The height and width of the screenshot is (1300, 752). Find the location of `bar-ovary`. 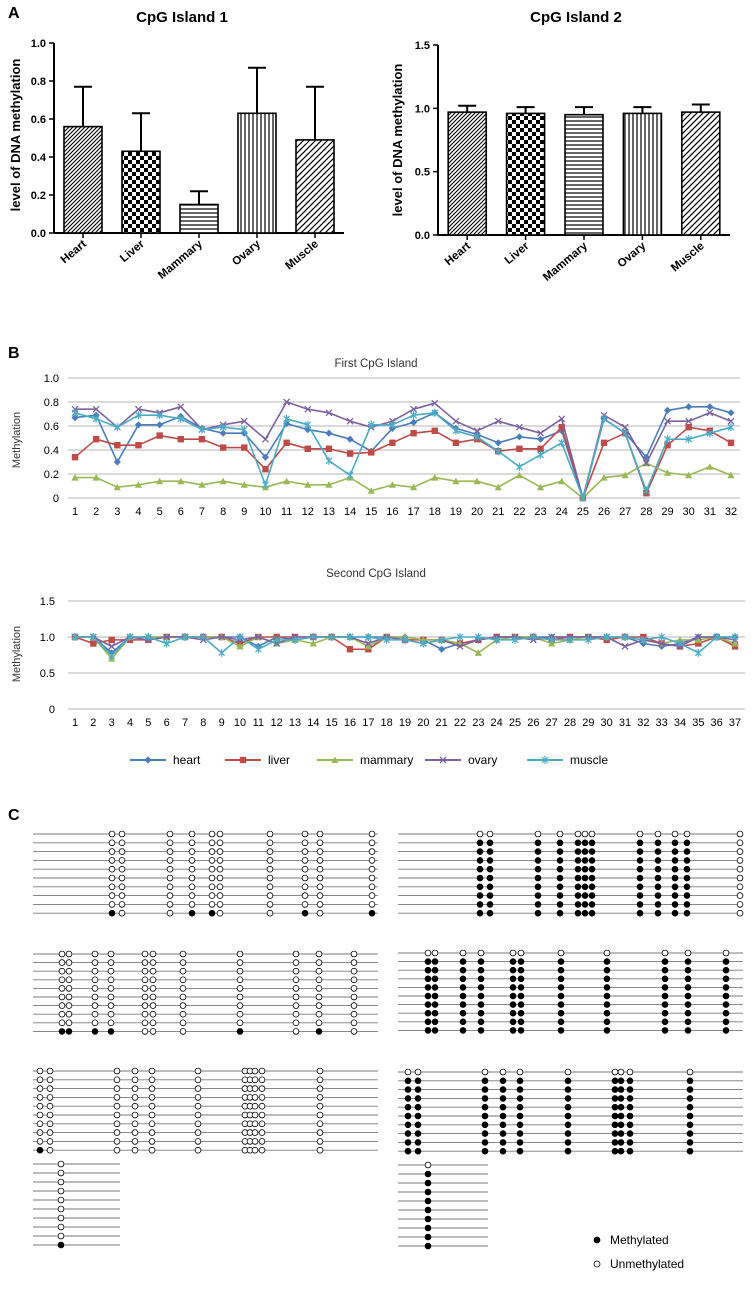

bar-ovary is located at coordinates (257, 173).